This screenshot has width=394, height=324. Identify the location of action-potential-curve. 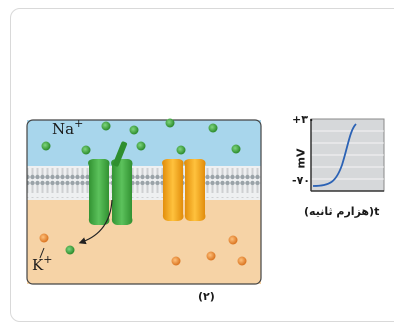
(334, 155).